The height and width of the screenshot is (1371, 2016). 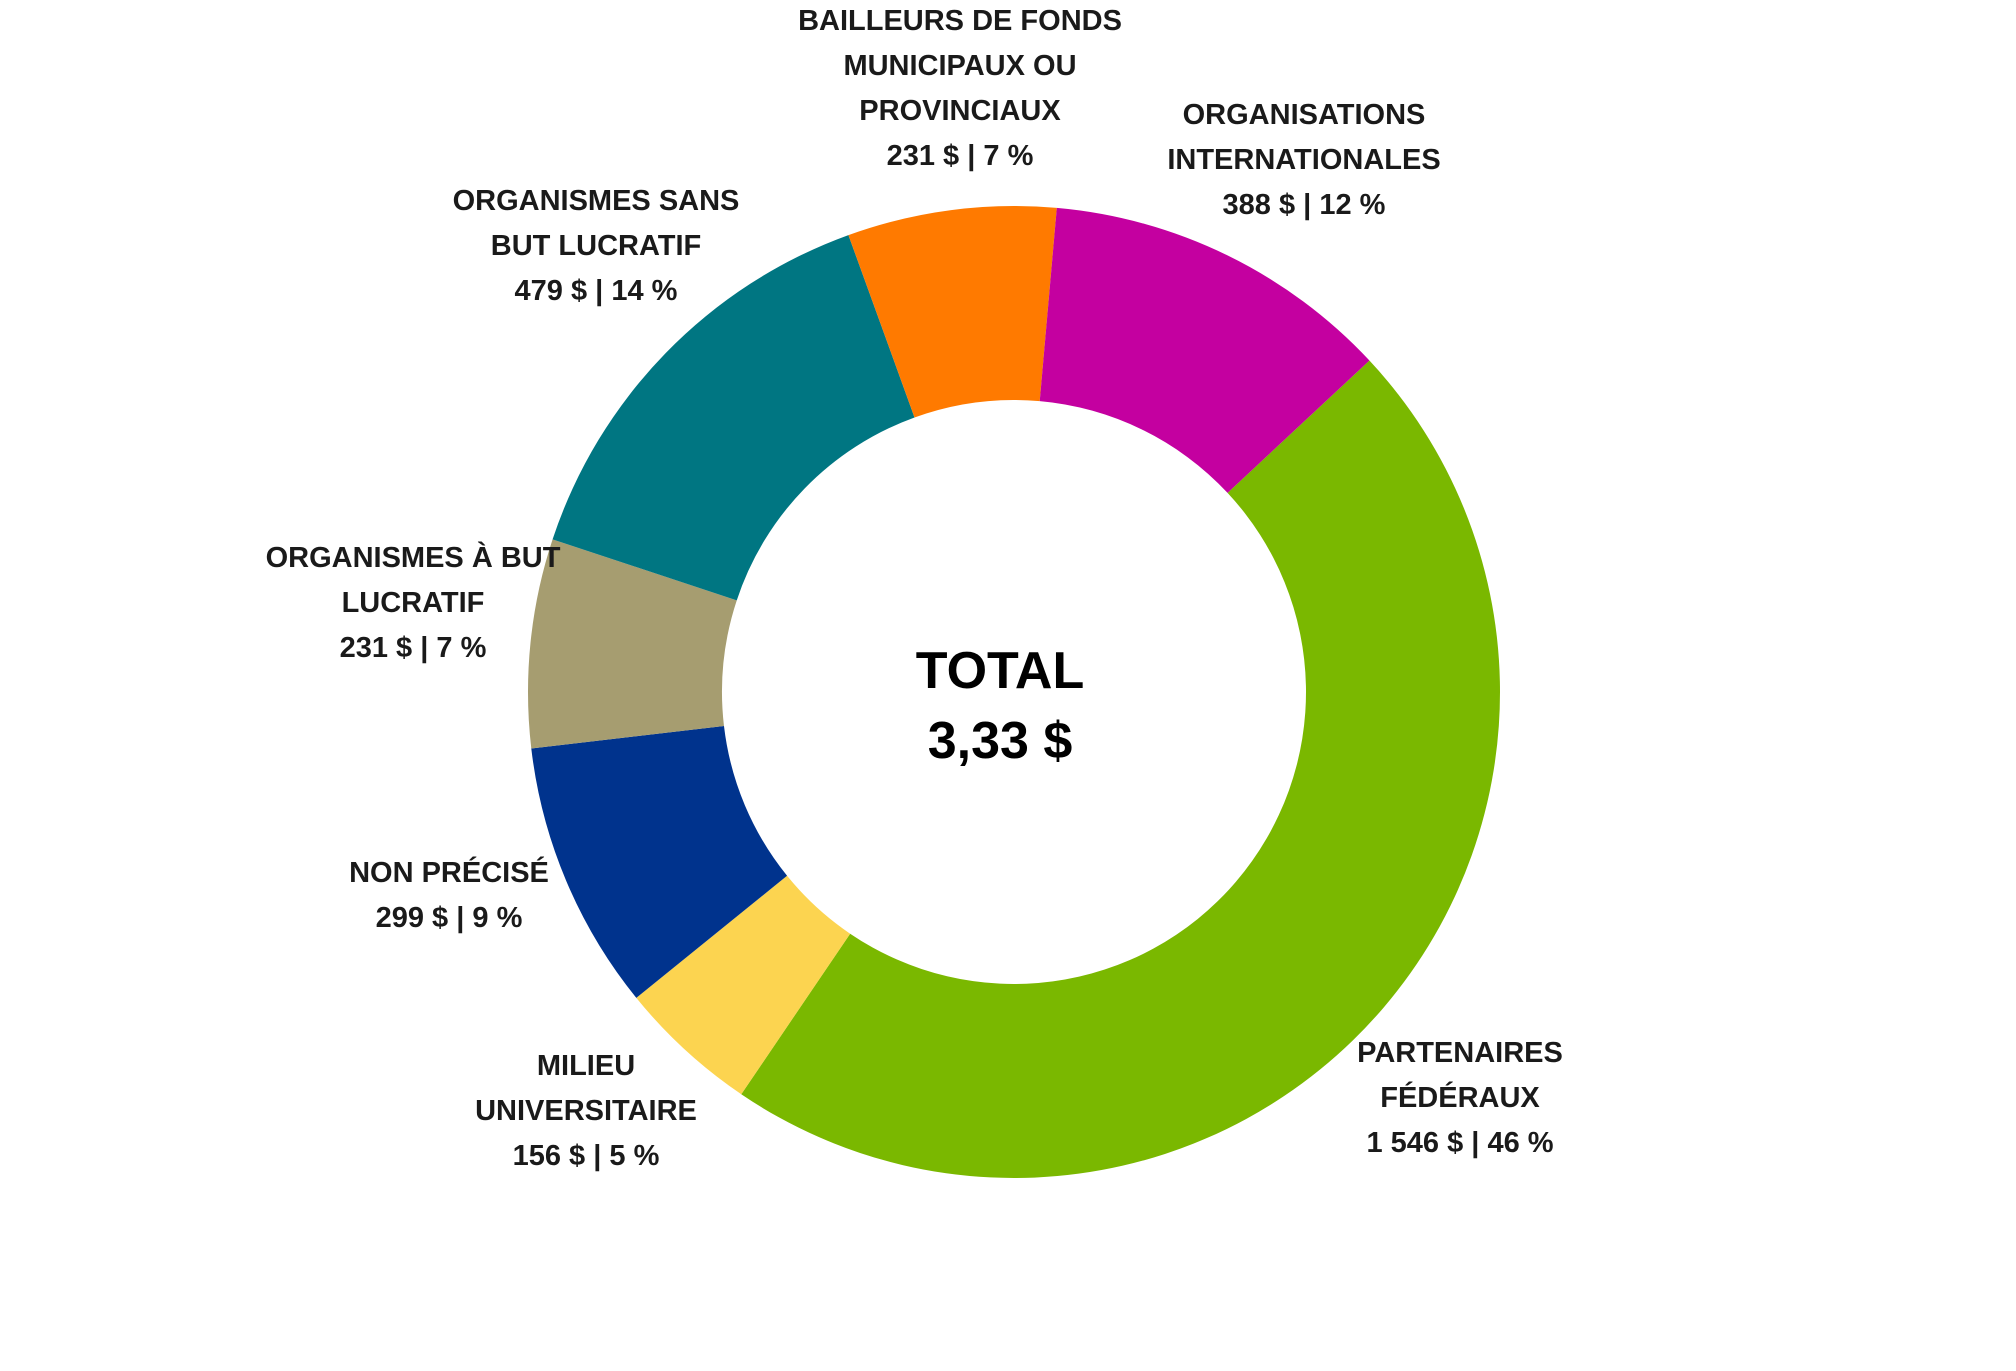 What do you see at coordinates (960, 21) in the screenshot?
I see `slice-name-label: BAILLEURS DE FONDS` at bounding box center [960, 21].